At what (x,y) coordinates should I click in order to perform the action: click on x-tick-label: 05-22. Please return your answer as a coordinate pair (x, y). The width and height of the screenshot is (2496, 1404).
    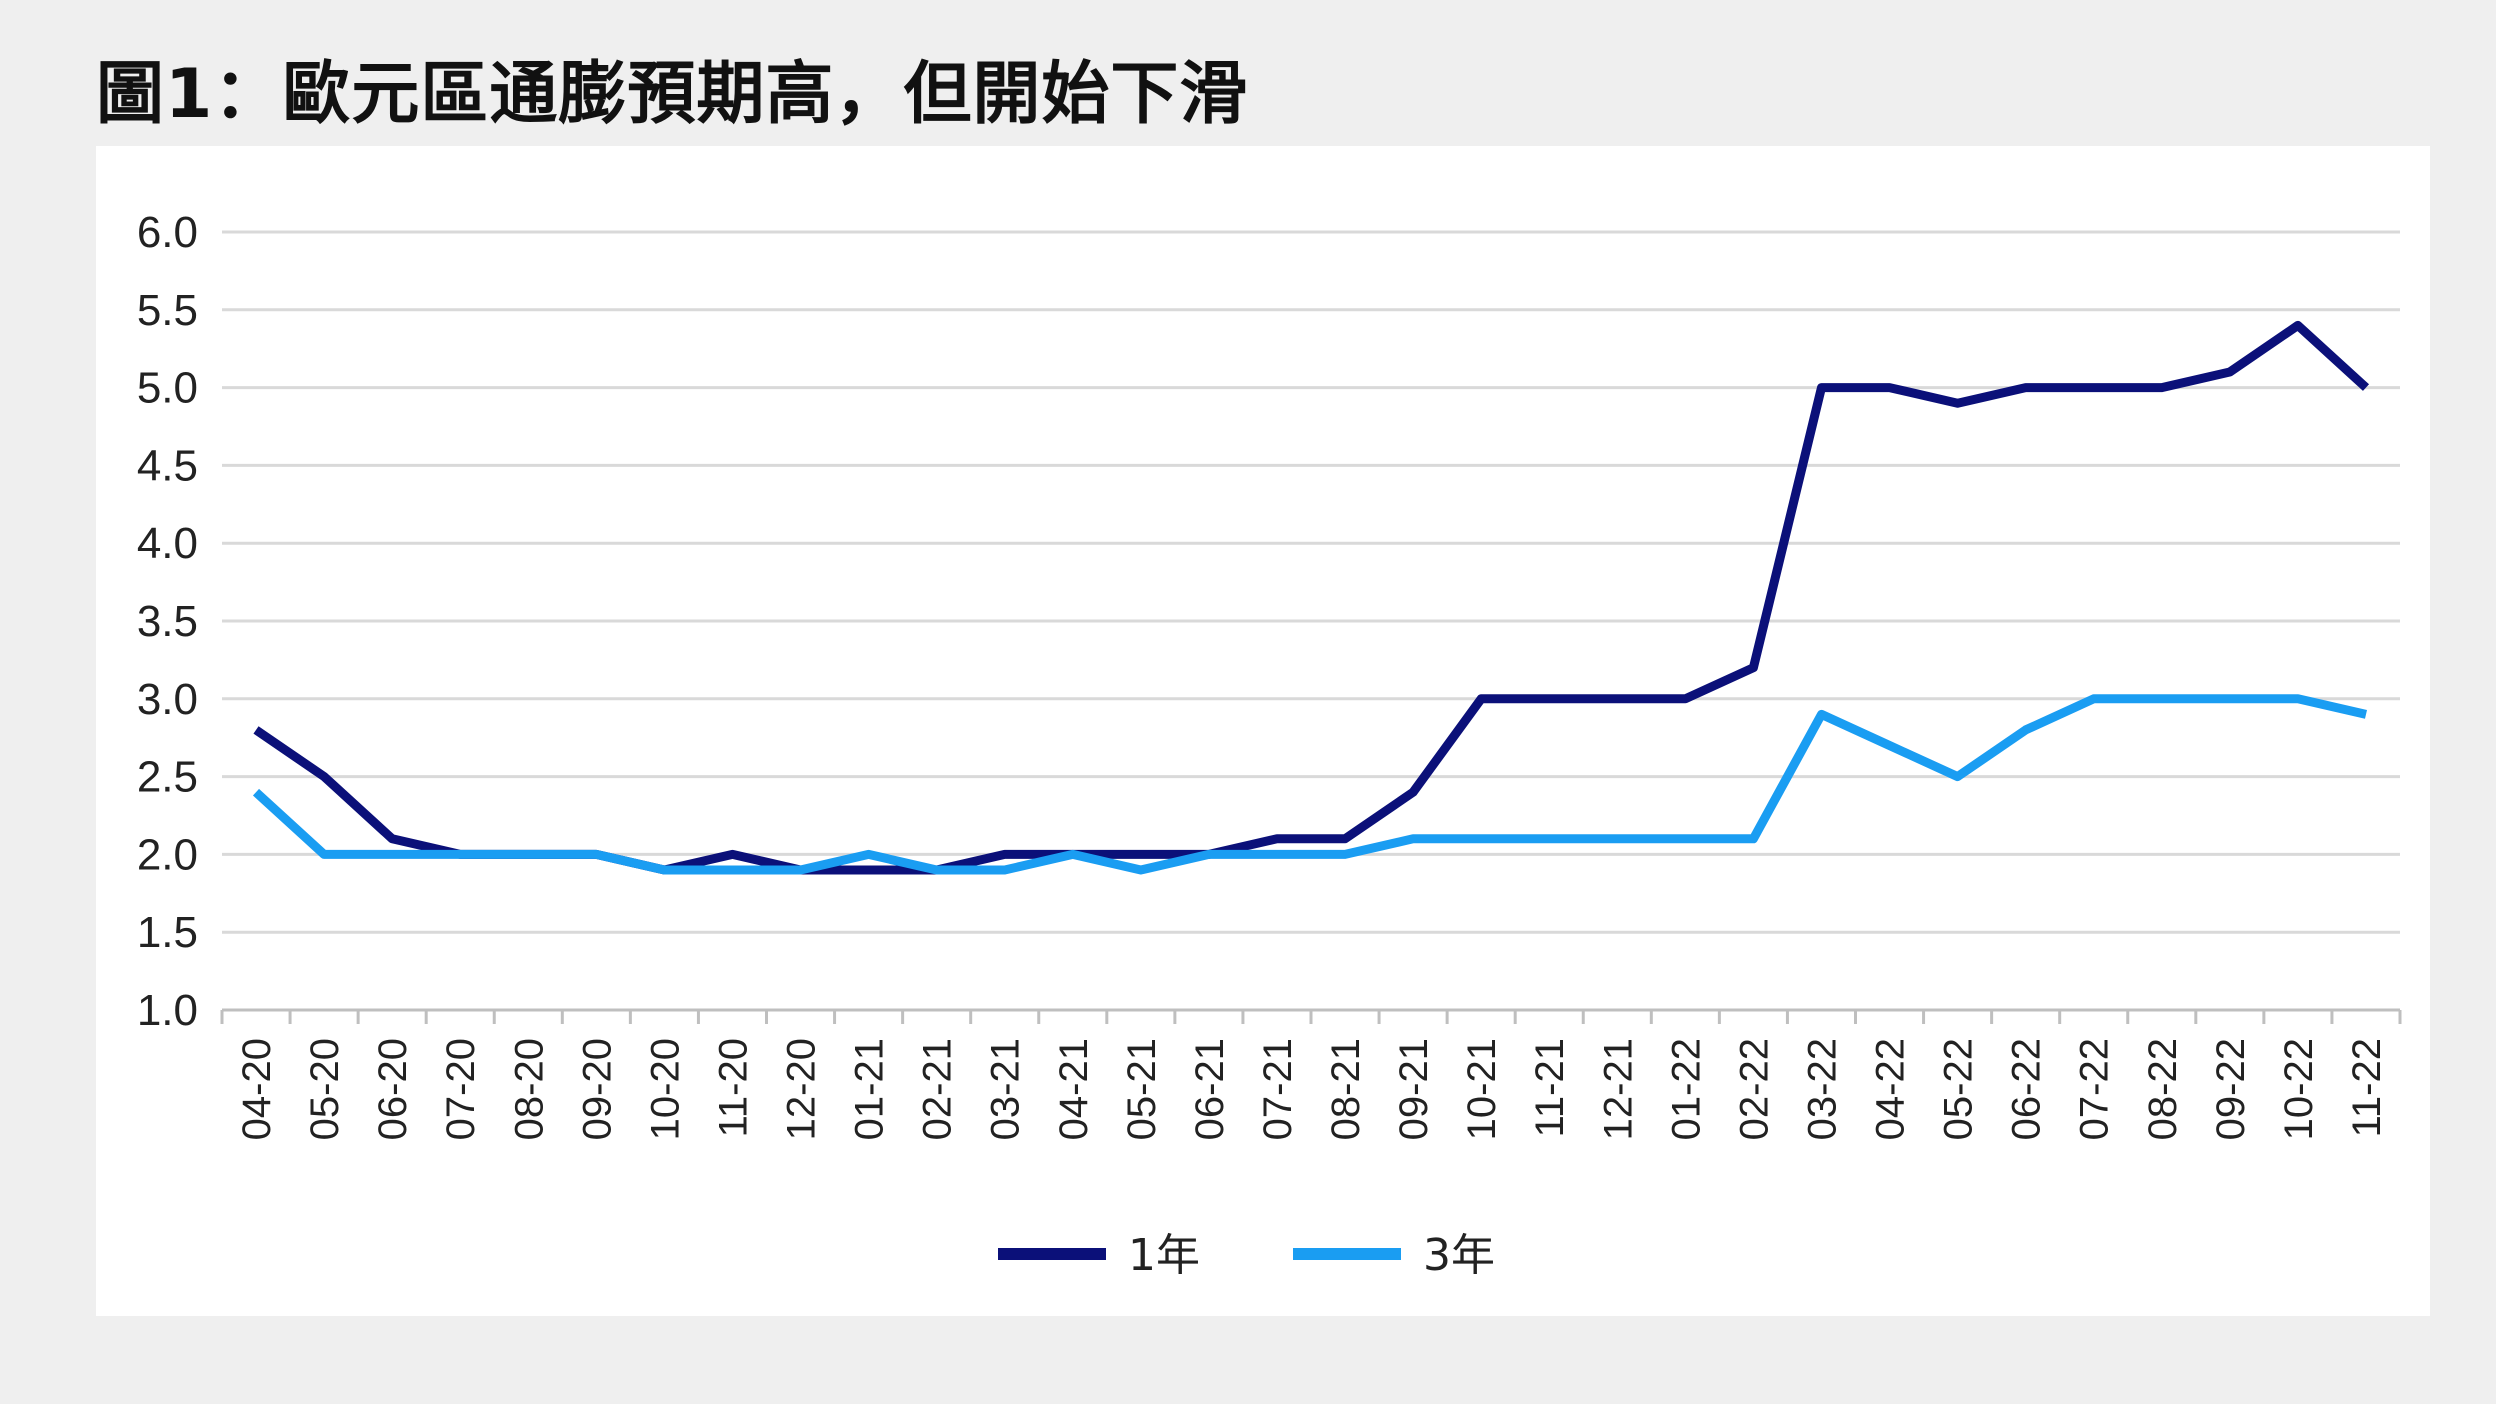
    Looking at the image, I should click on (1959, 1089).